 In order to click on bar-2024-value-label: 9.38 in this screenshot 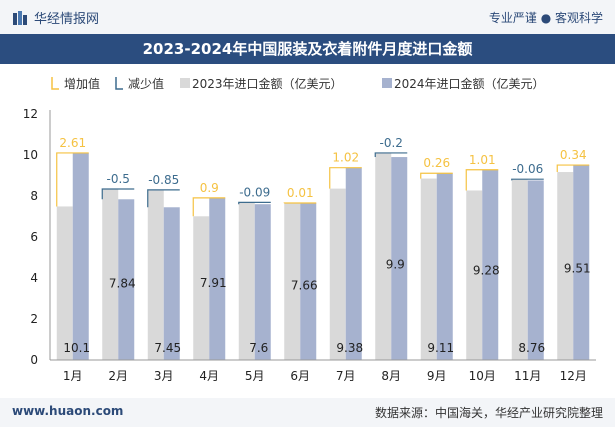, I will do `click(349, 348)`.